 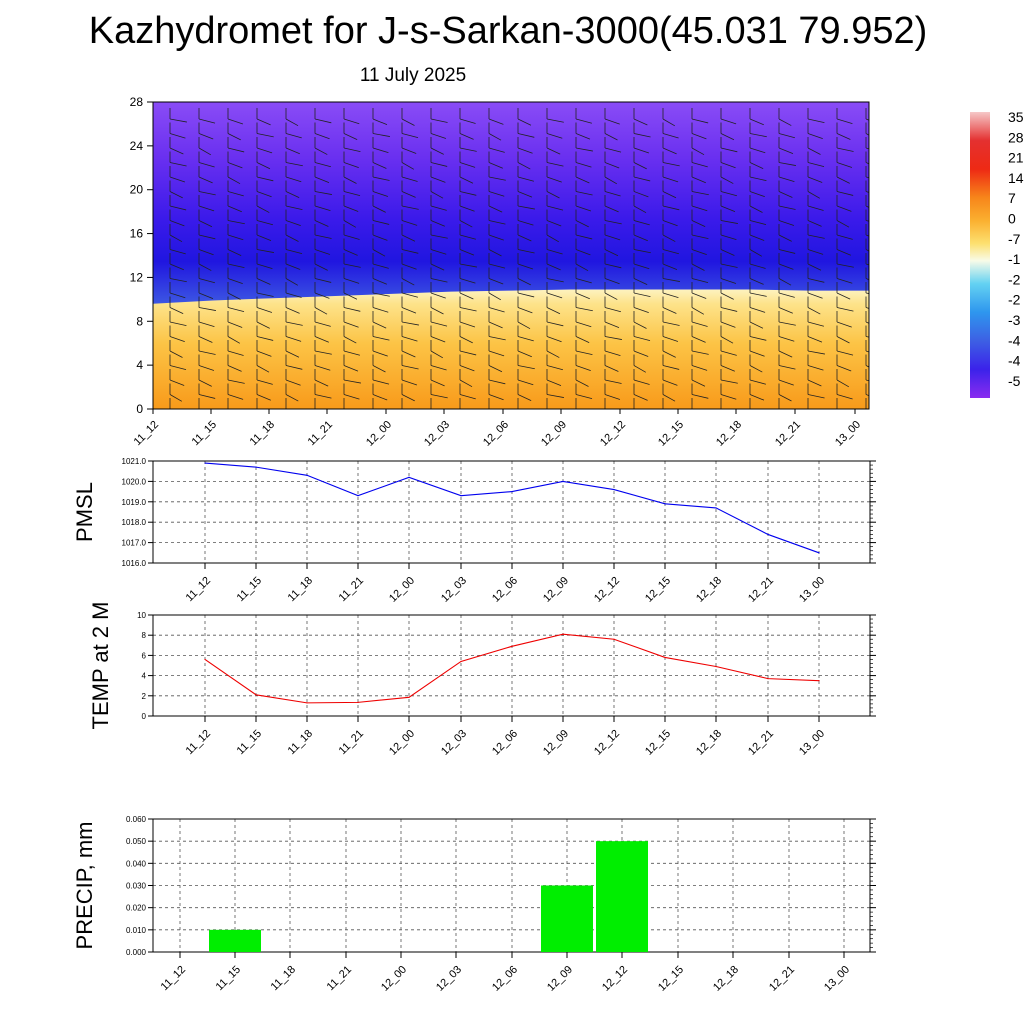 What do you see at coordinates (137, 102) in the screenshot?
I see `heatmap-y-tick-label: 28` at bounding box center [137, 102].